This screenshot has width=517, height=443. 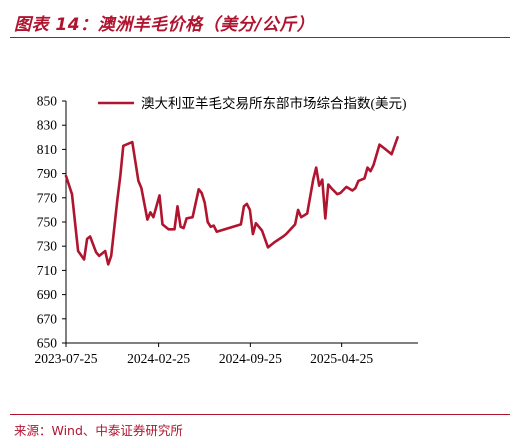 What do you see at coordinates (47, 270) in the screenshot?
I see `y-tick-label: 710` at bounding box center [47, 270].